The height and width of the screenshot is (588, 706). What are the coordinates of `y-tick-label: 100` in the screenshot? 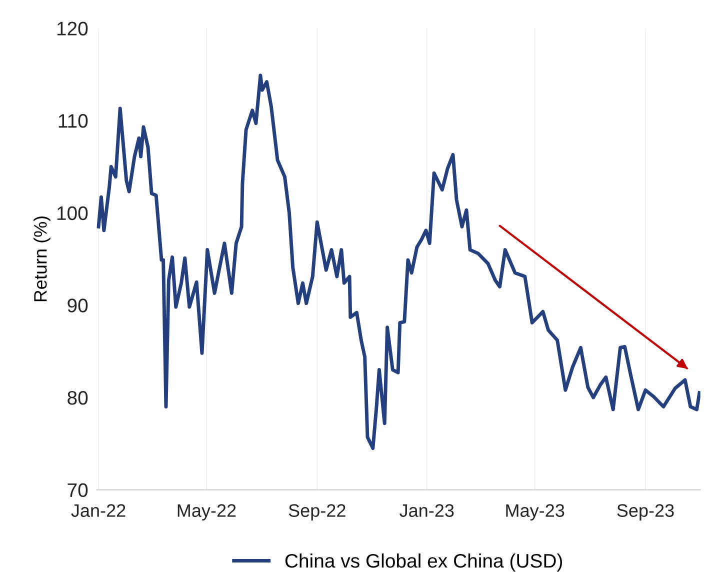 It's located at (72, 213).